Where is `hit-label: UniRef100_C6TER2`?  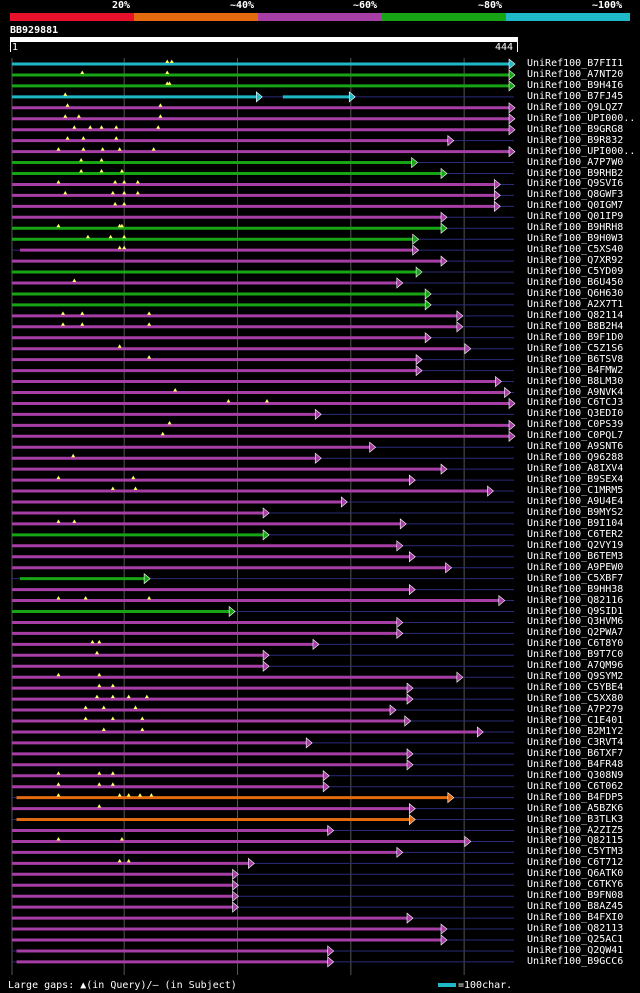
hit-label: UniRef100_C6TER2 is located at coordinates (575, 534).